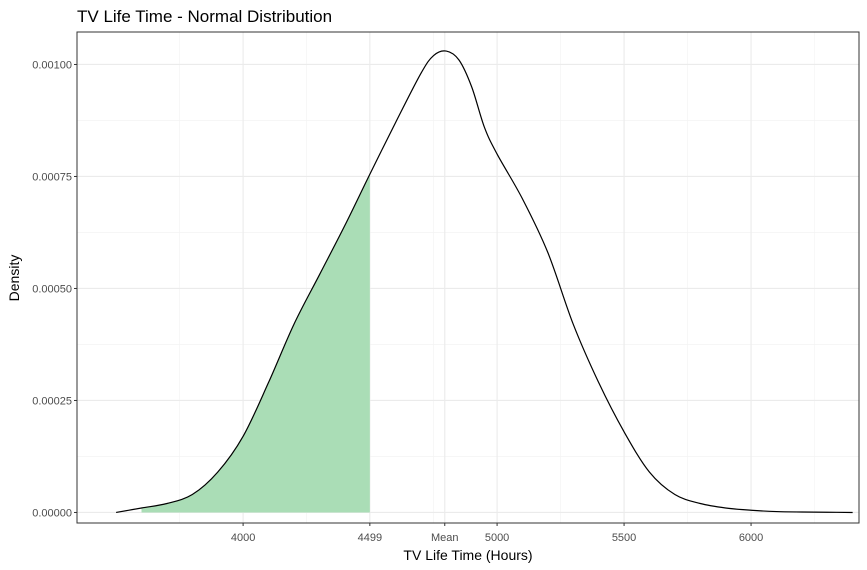 The image size is (867, 570). I want to click on x-tick-label: 5000, so click(497, 538).